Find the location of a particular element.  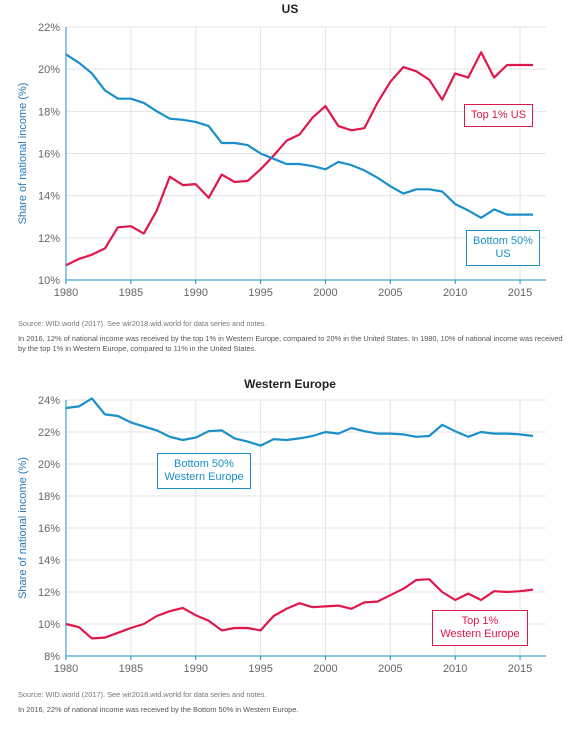

we-y-tick-label: 24% is located at coordinates (49, 401).